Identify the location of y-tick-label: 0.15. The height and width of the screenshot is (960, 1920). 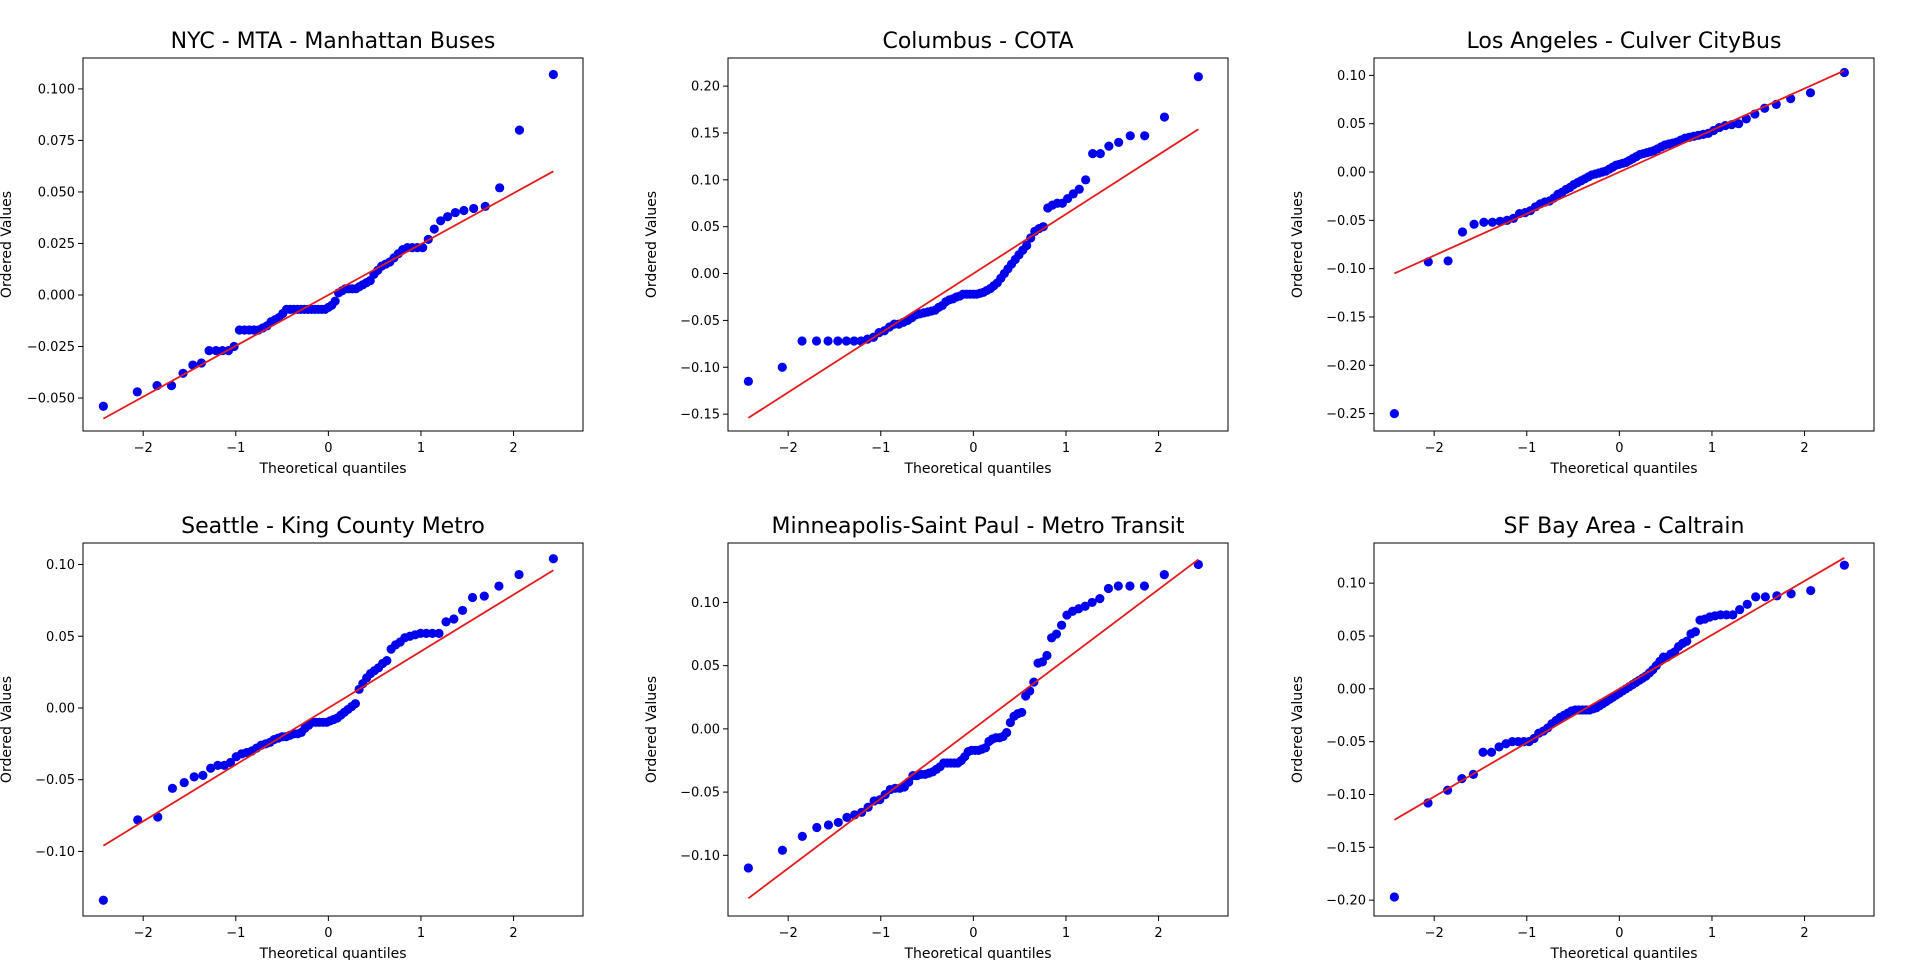
(705, 133).